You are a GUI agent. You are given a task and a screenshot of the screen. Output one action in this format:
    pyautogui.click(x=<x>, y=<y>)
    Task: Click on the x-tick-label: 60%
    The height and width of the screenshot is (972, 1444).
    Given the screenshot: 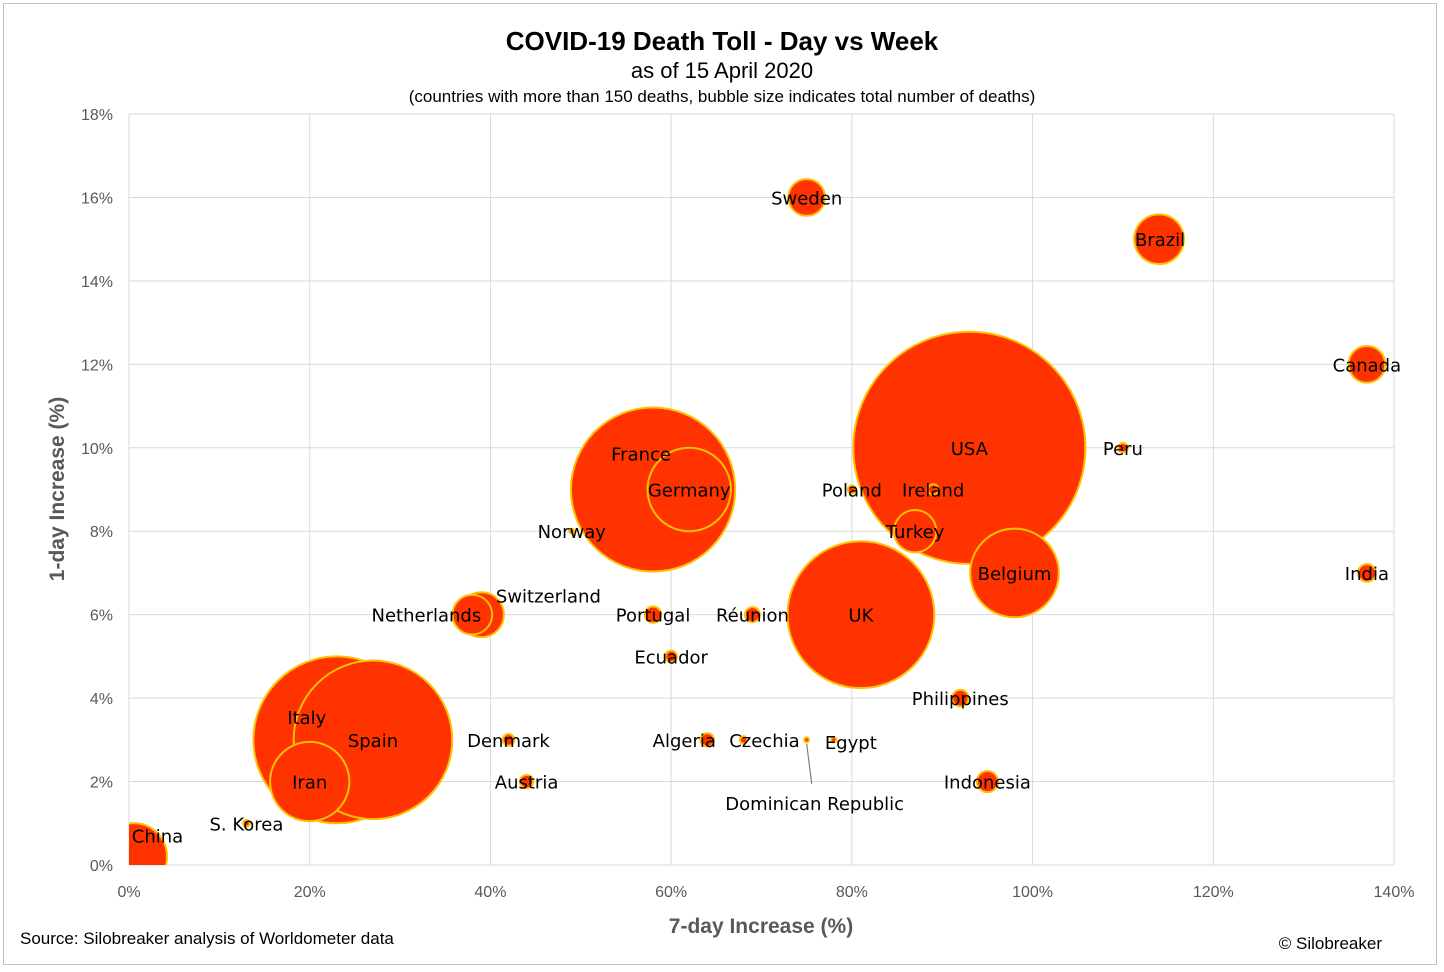 What is the action you would take?
    pyautogui.click(x=671, y=892)
    